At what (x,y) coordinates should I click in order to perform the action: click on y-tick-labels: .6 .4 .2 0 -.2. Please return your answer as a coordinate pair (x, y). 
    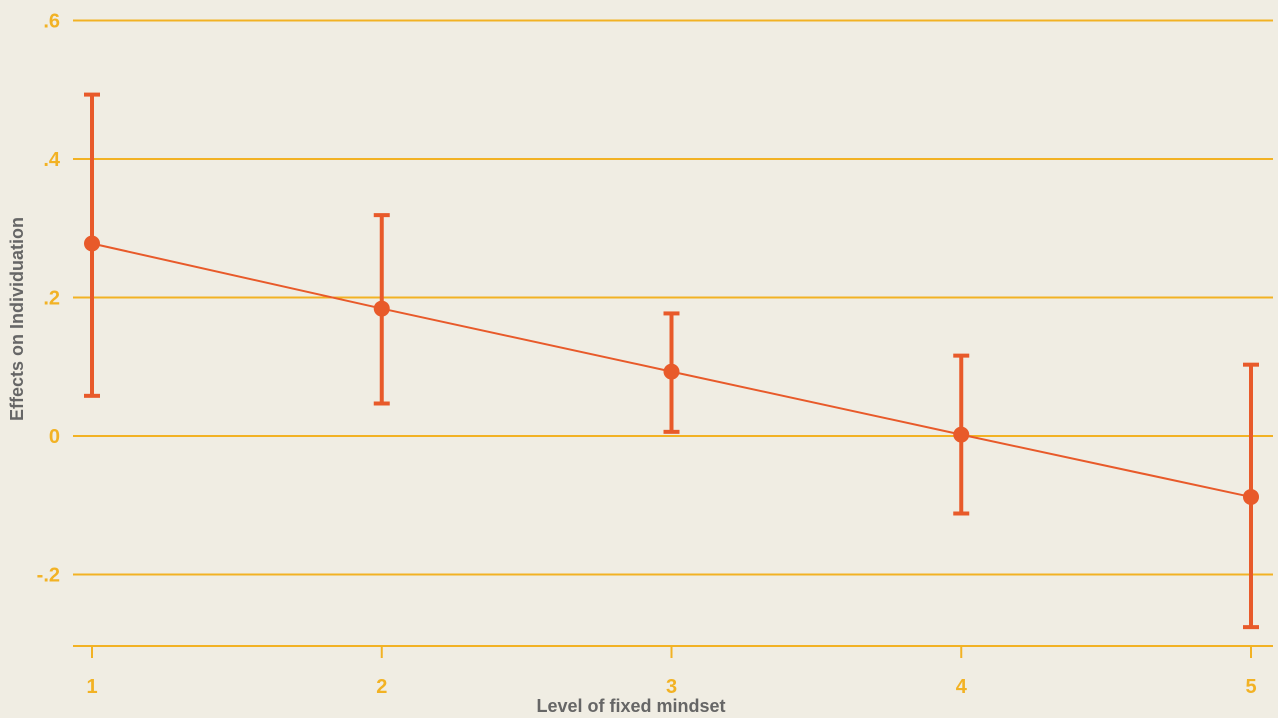
    Looking at the image, I should click on (49, 299).